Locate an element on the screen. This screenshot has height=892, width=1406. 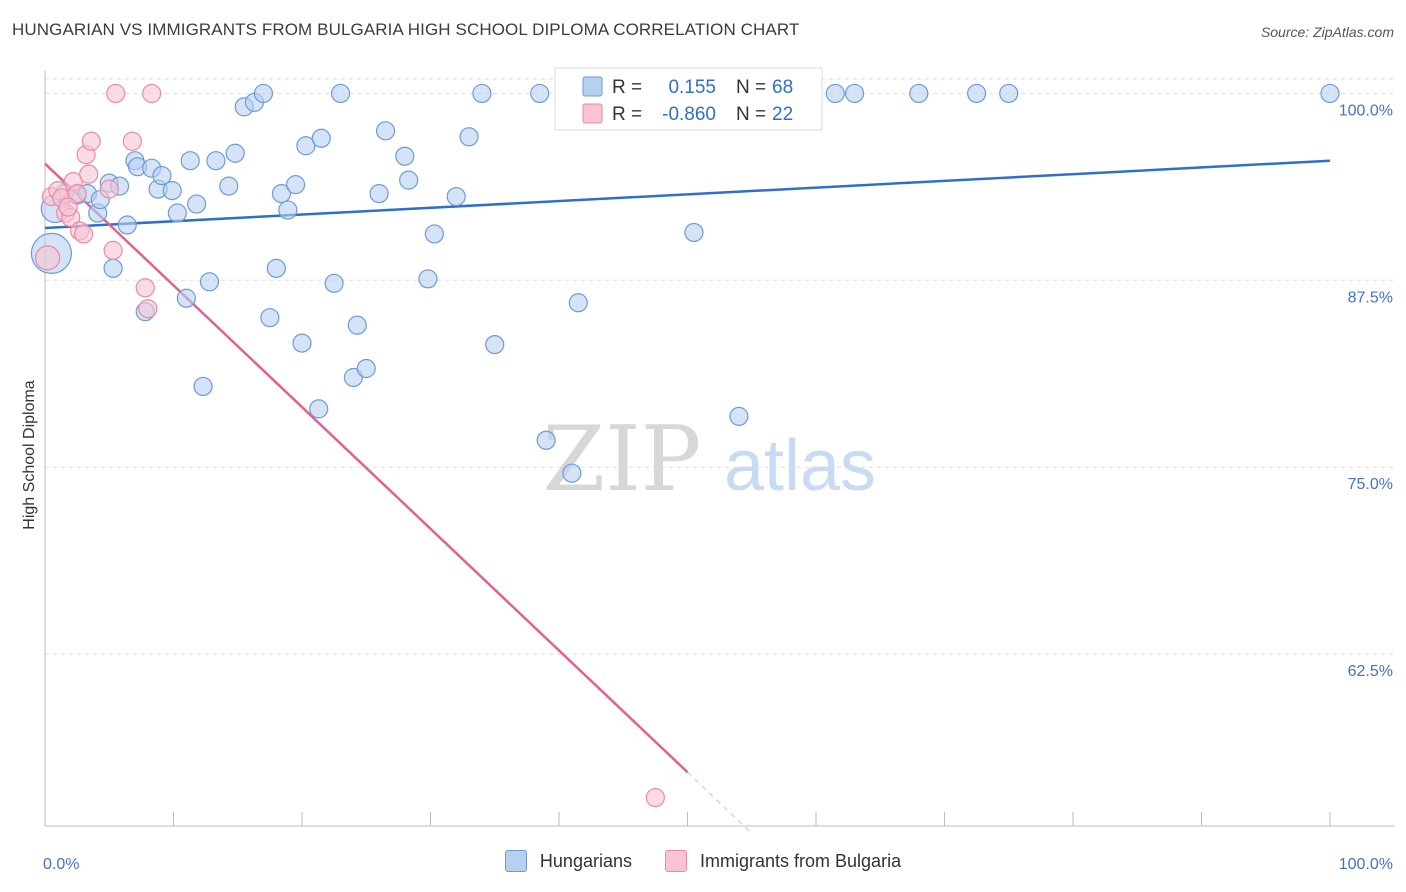
stats-n-value-hungarians: 68 is located at coordinates (782, 87).